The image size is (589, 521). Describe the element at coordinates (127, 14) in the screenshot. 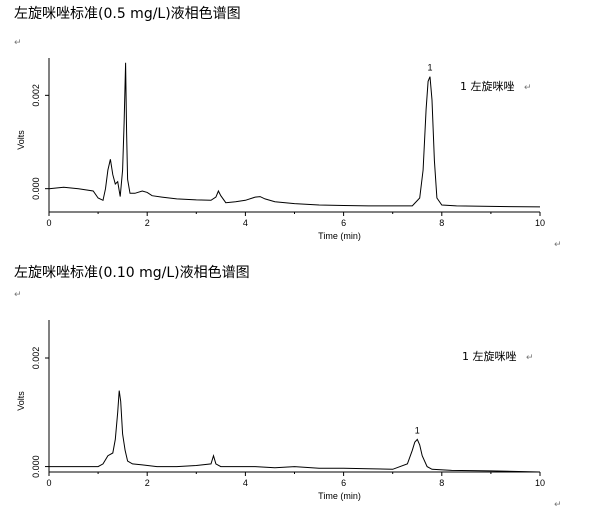

I see `chart-heading-top: 左旋咪唑标准(0.5 mg/L)液相色谱图` at that location.